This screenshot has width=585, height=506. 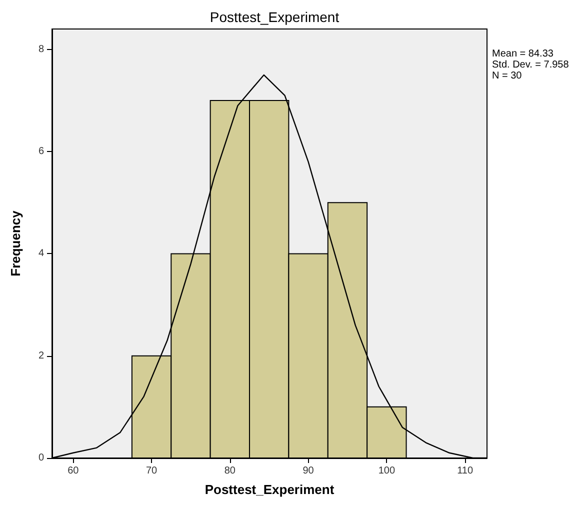 What do you see at coordinates (275, 17) in the screenshot?
I see `chart-title: Posttest_Experiment` at bounding box center [275, 17].